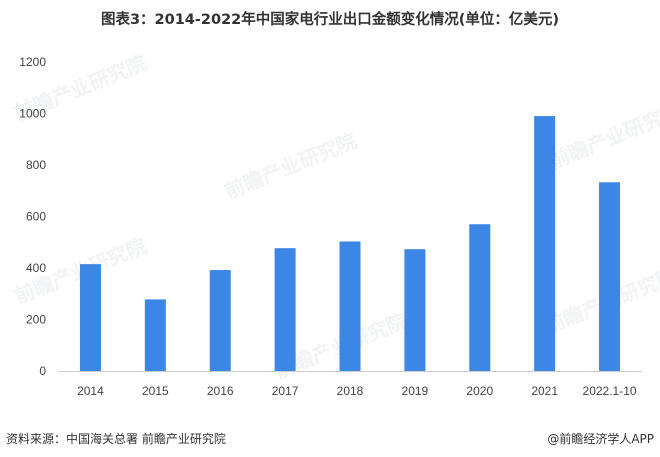 This screenshot has width=660, height=457. What do you see at coordinates (480, 297) in the screenshot?
I see `bar-2020` at bounding box center [480, 297].